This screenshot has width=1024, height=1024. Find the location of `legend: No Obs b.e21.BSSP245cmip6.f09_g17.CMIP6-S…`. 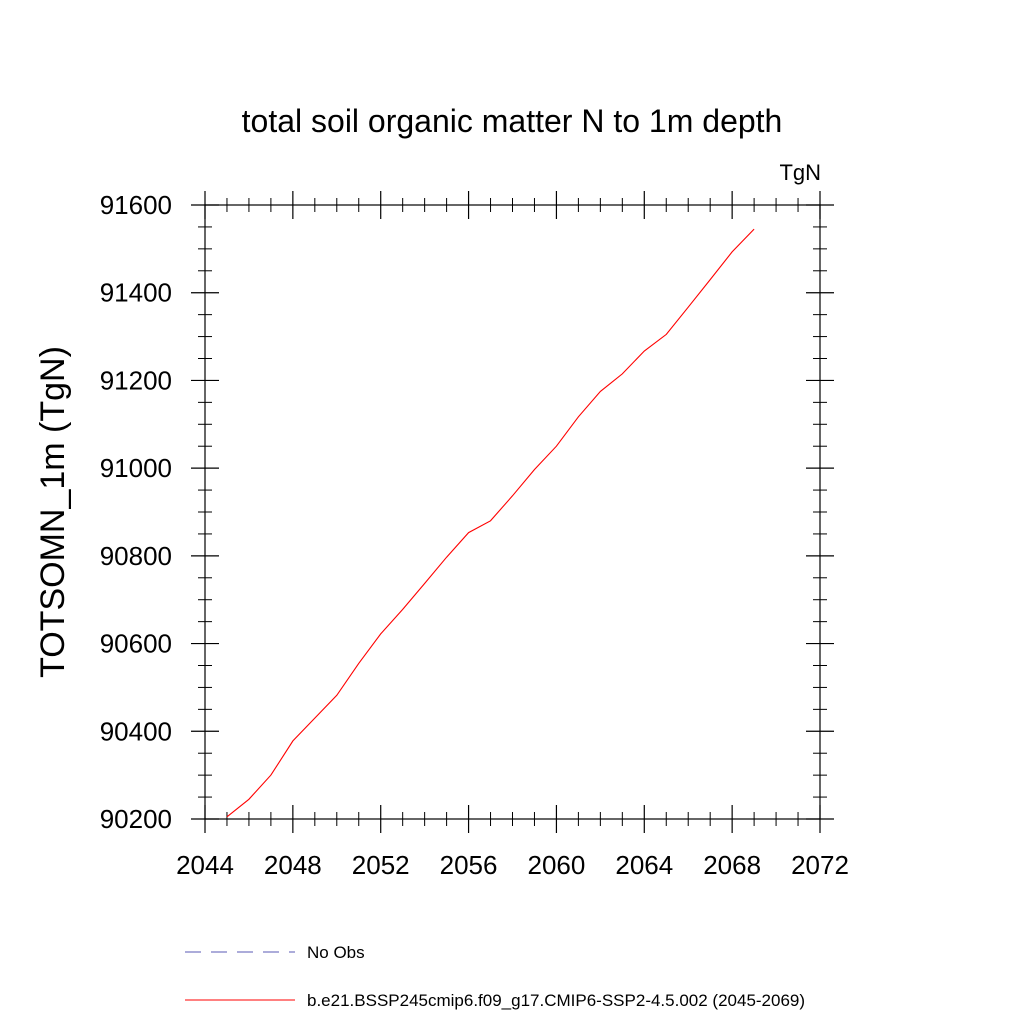

legend: No Obs b.e21.BSSP245cmip6.f09_g17.CMIP6-S… is located at coordinates (495, 976).